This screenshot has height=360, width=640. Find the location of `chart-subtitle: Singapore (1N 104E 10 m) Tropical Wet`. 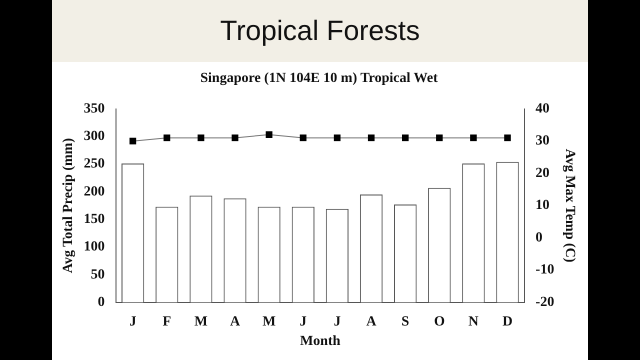

chart-subtitle: Singapore (1N 104E 10 m) Tropical Wet is located at coordinates (319, 78).